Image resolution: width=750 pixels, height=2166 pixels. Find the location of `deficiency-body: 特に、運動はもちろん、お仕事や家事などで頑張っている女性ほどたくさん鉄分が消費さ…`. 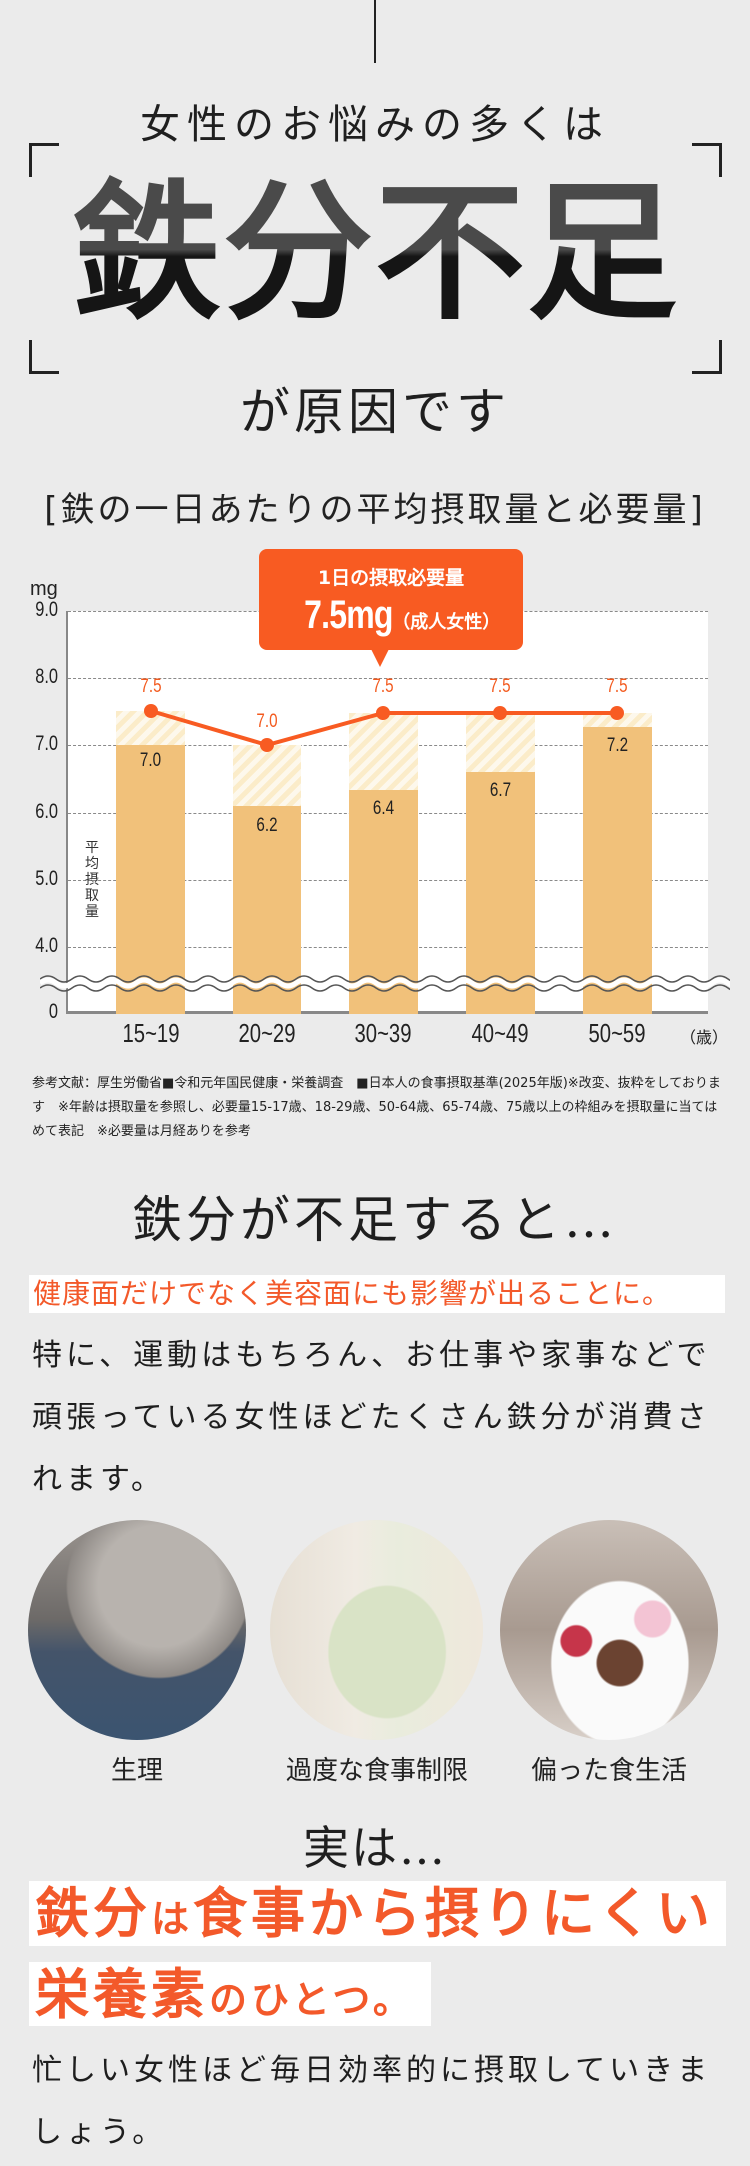

deficiency-body: 特に、運動はもちろん、お仕事や家事などで頑張っている女性ほどたくさん鉄分が消費さ… is located at coordinates (371, 1417).